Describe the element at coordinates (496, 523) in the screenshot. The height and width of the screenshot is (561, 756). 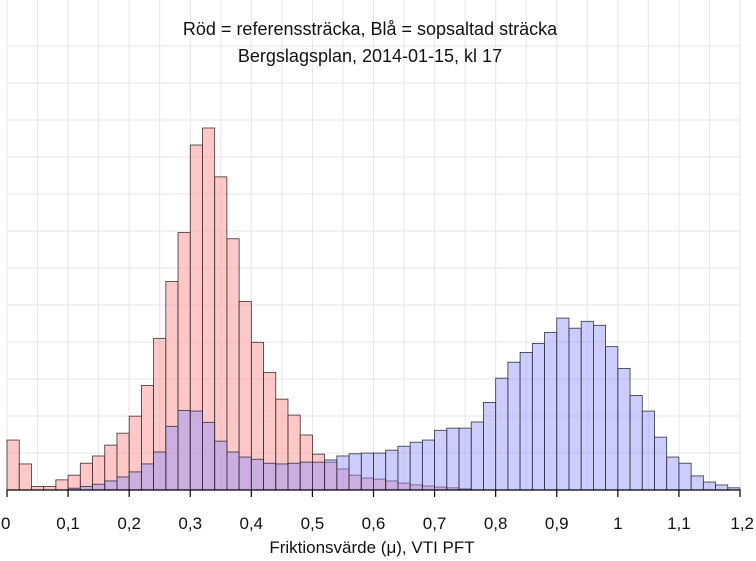
I see `x-tick-label: 0,8` at that location.